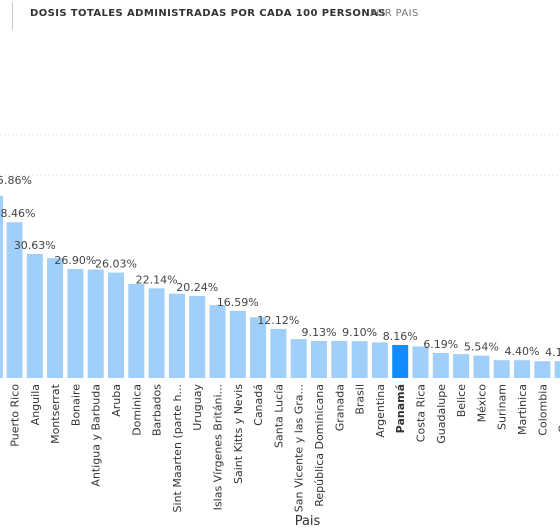 This screenshot has height=532, width=560. What do you see at coordinates (1, 286) in the screenshot?
I see `bar-partial` at bounding box center [1, 286].